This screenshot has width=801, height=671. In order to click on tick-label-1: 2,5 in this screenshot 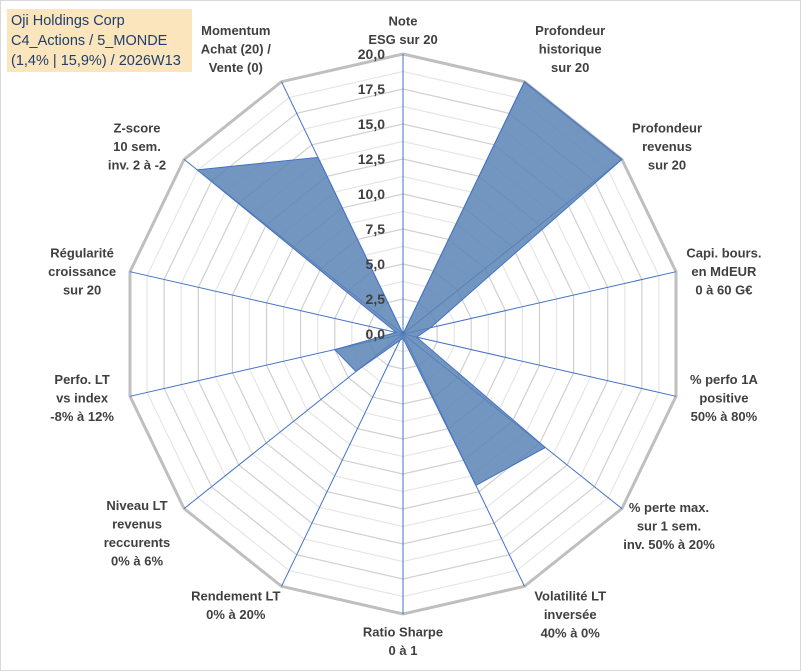, I will do `click(376, 299)`.